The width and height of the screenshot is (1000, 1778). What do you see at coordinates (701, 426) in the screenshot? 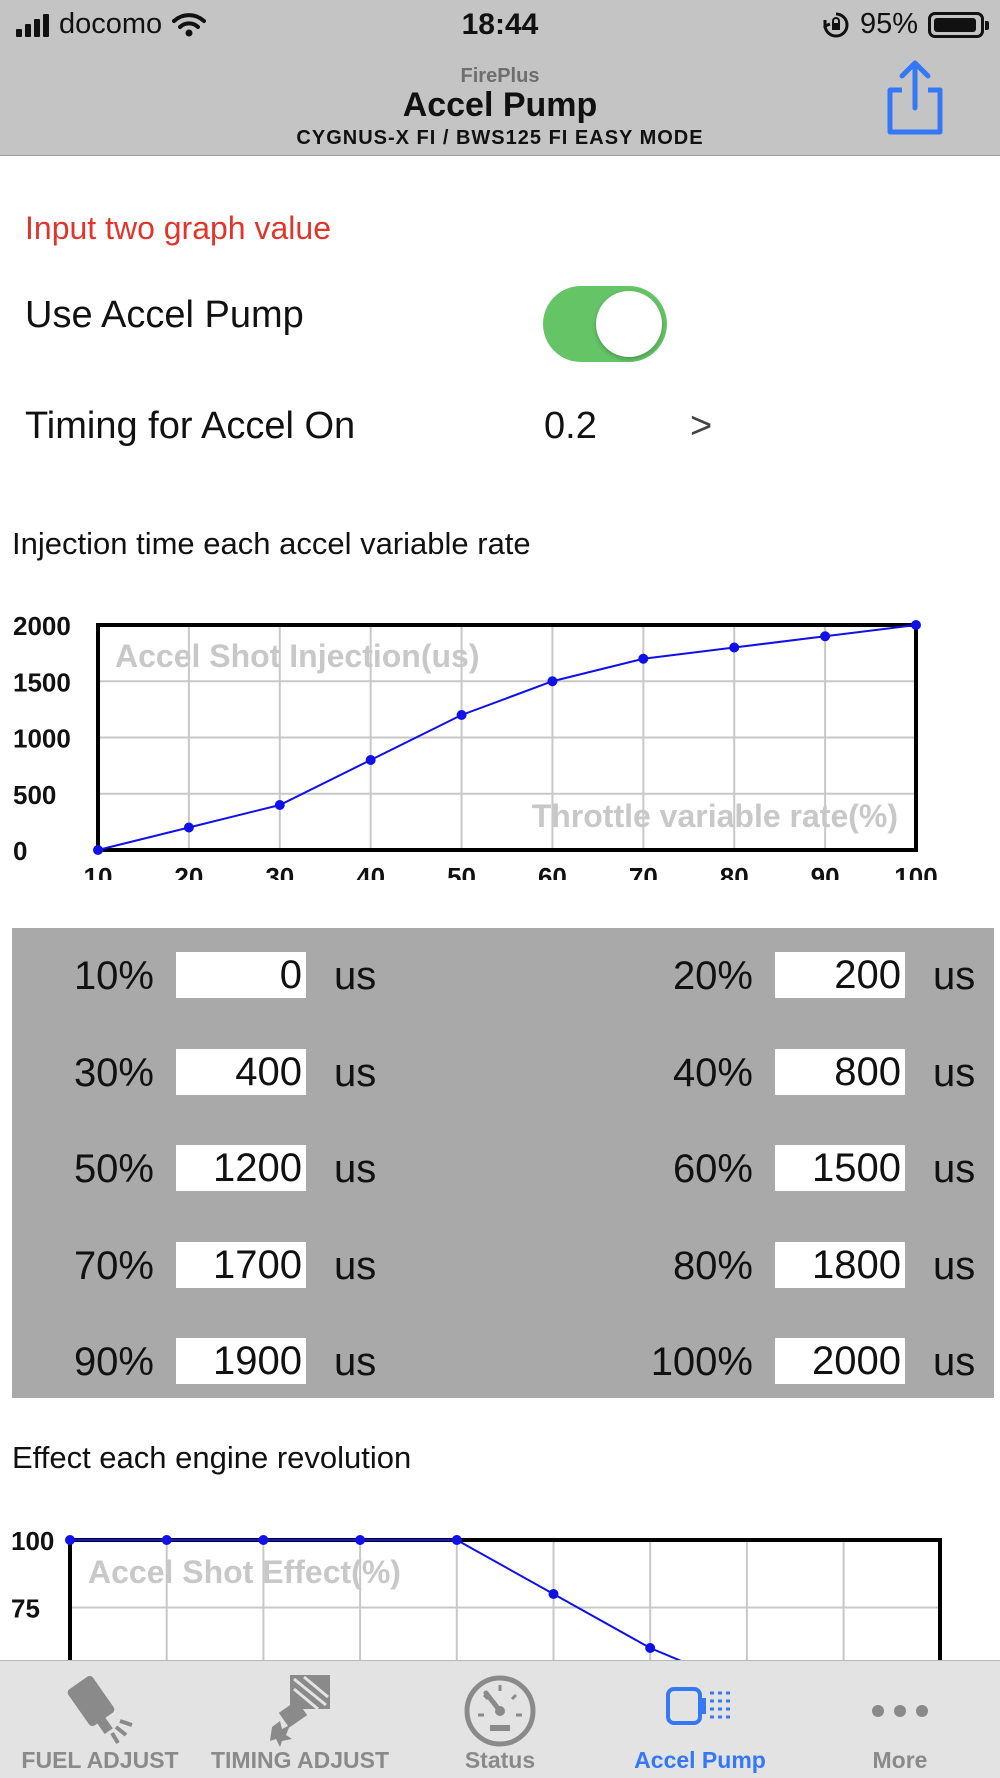
I see `chevron-right-icon: >` at bounding box center [701, 426].